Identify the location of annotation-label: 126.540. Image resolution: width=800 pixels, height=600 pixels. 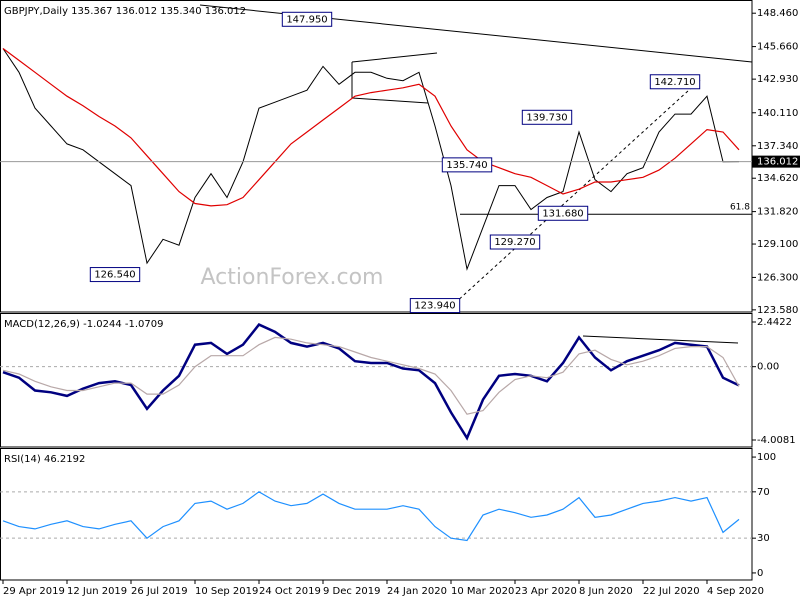
(114, 275).